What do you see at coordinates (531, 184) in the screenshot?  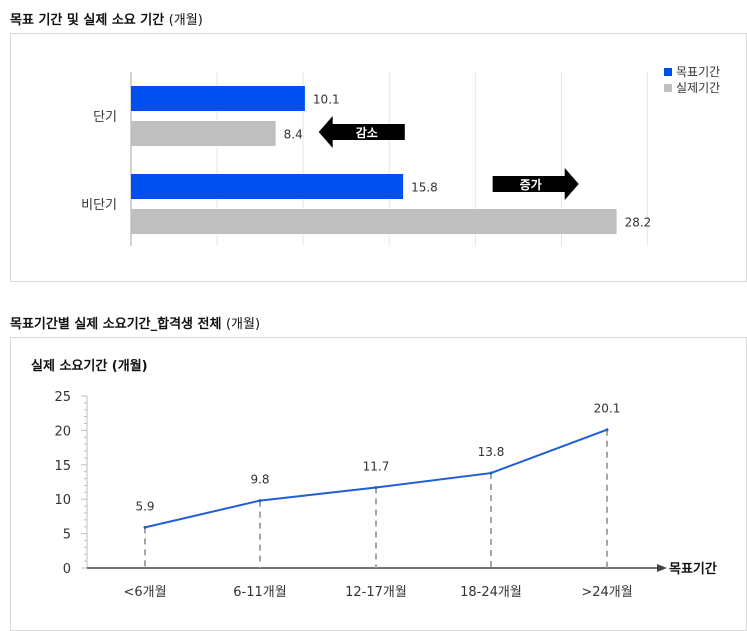 I see `chart1-annotation-label: 증가` at bounding box center [531, 184].